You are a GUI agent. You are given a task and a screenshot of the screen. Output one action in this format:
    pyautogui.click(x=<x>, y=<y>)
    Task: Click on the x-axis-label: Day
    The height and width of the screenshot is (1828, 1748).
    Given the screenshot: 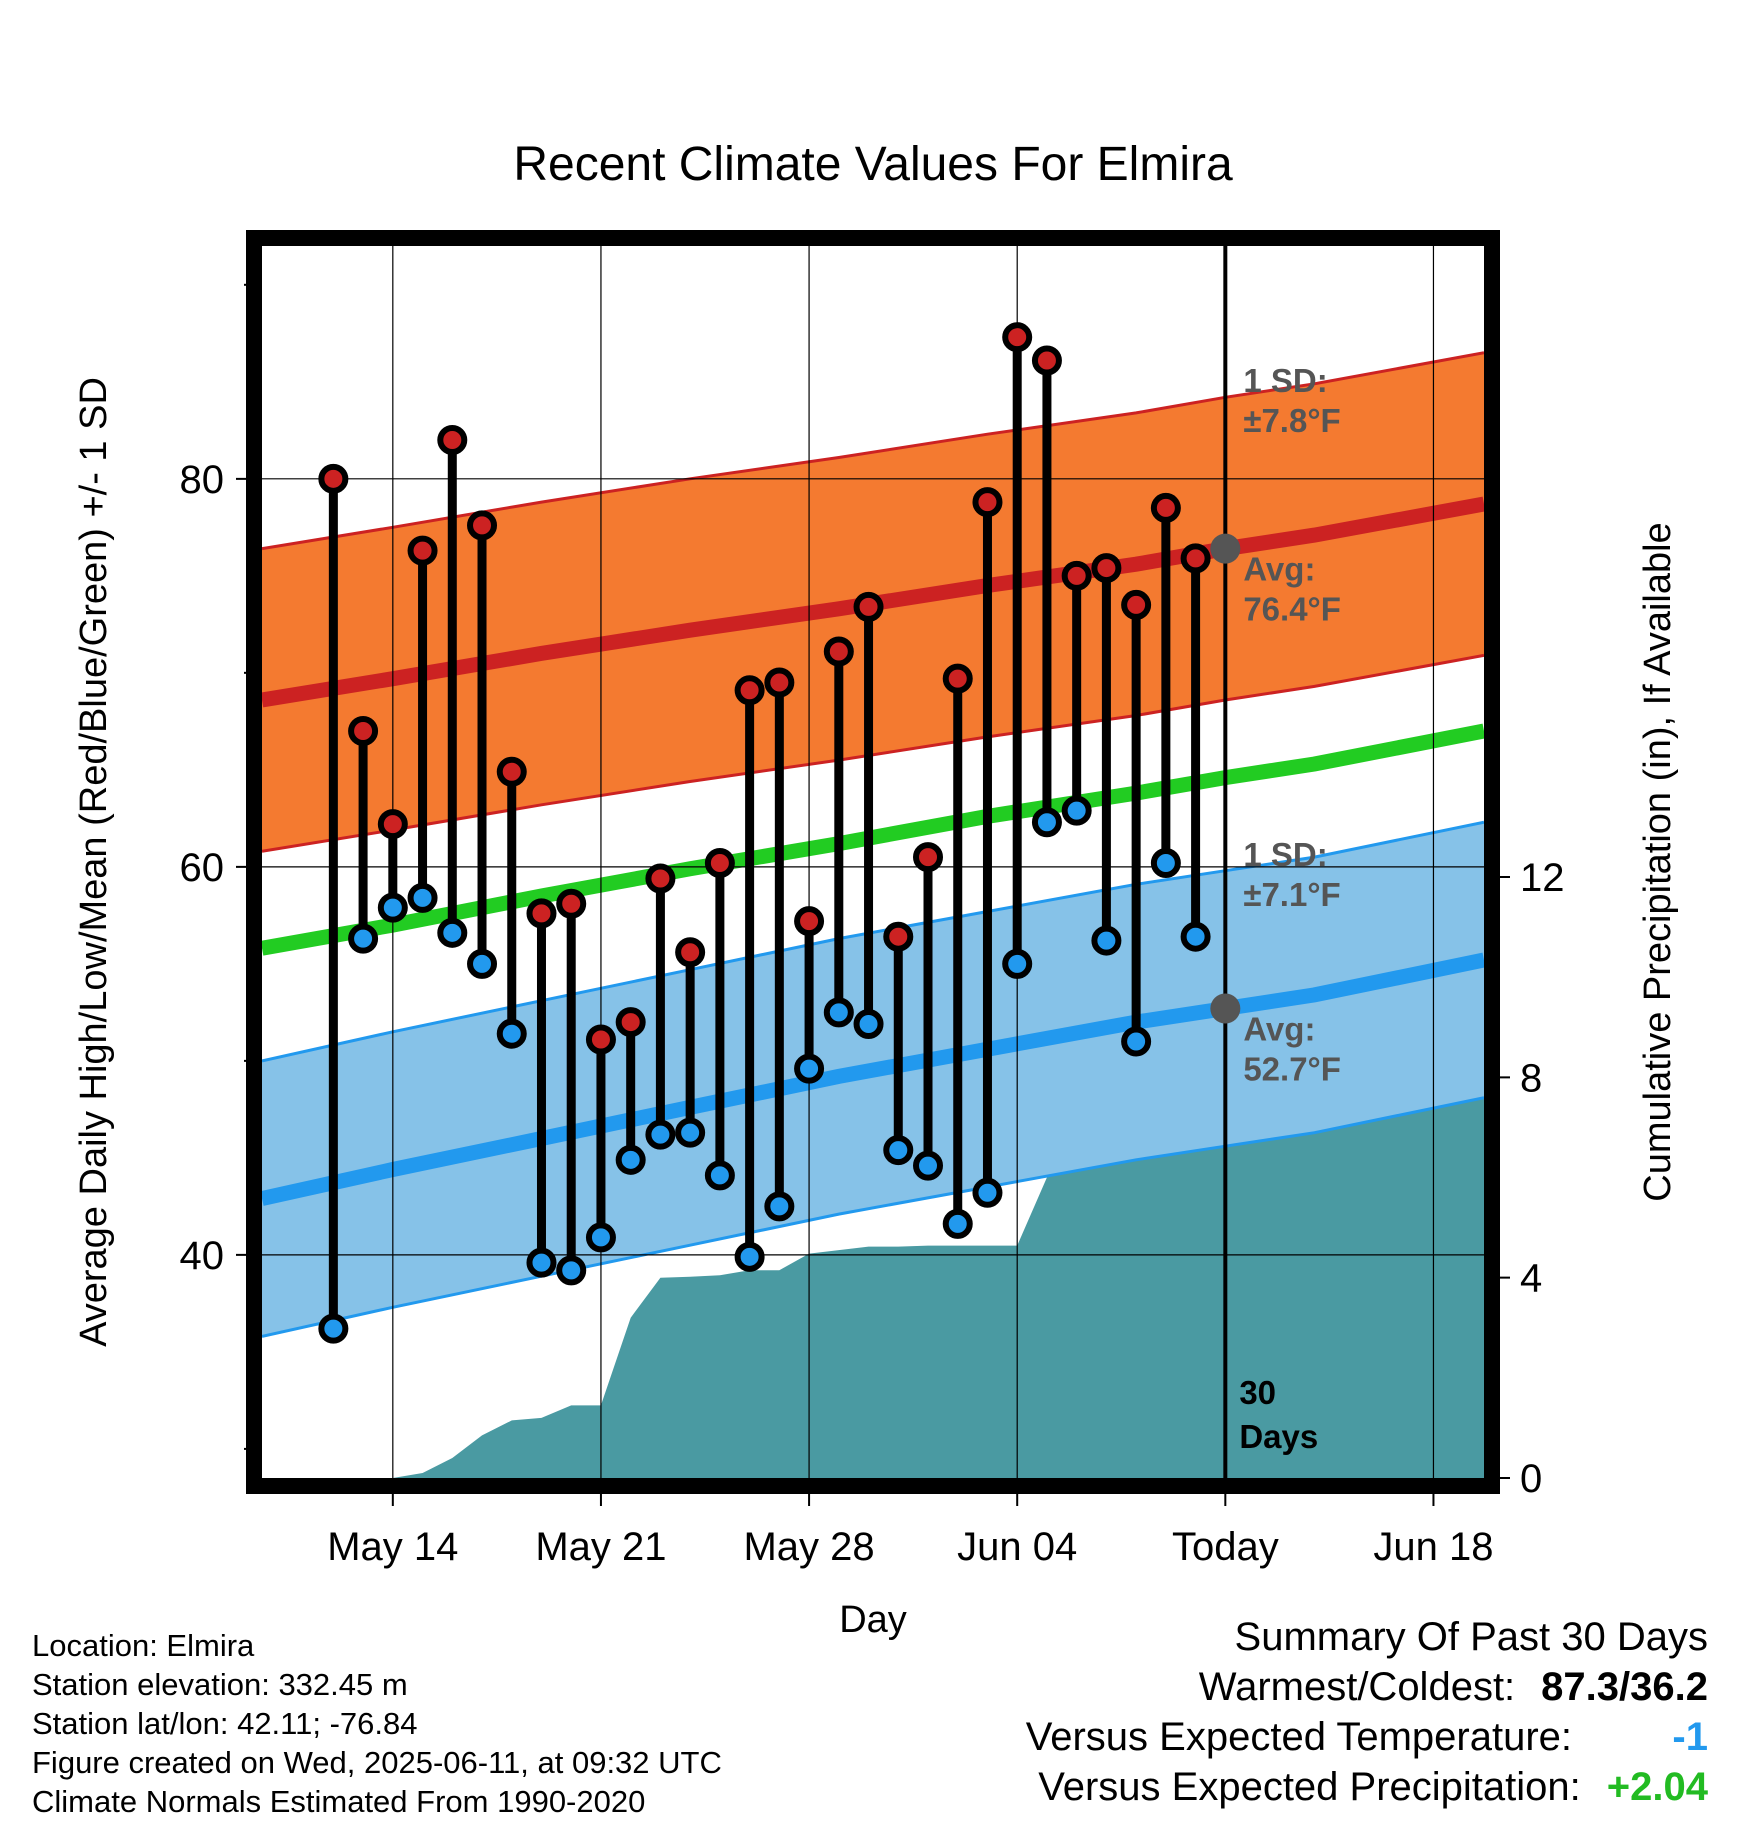 What is the action you would take?
    pyautogui.click(x=873, y=1620)
    